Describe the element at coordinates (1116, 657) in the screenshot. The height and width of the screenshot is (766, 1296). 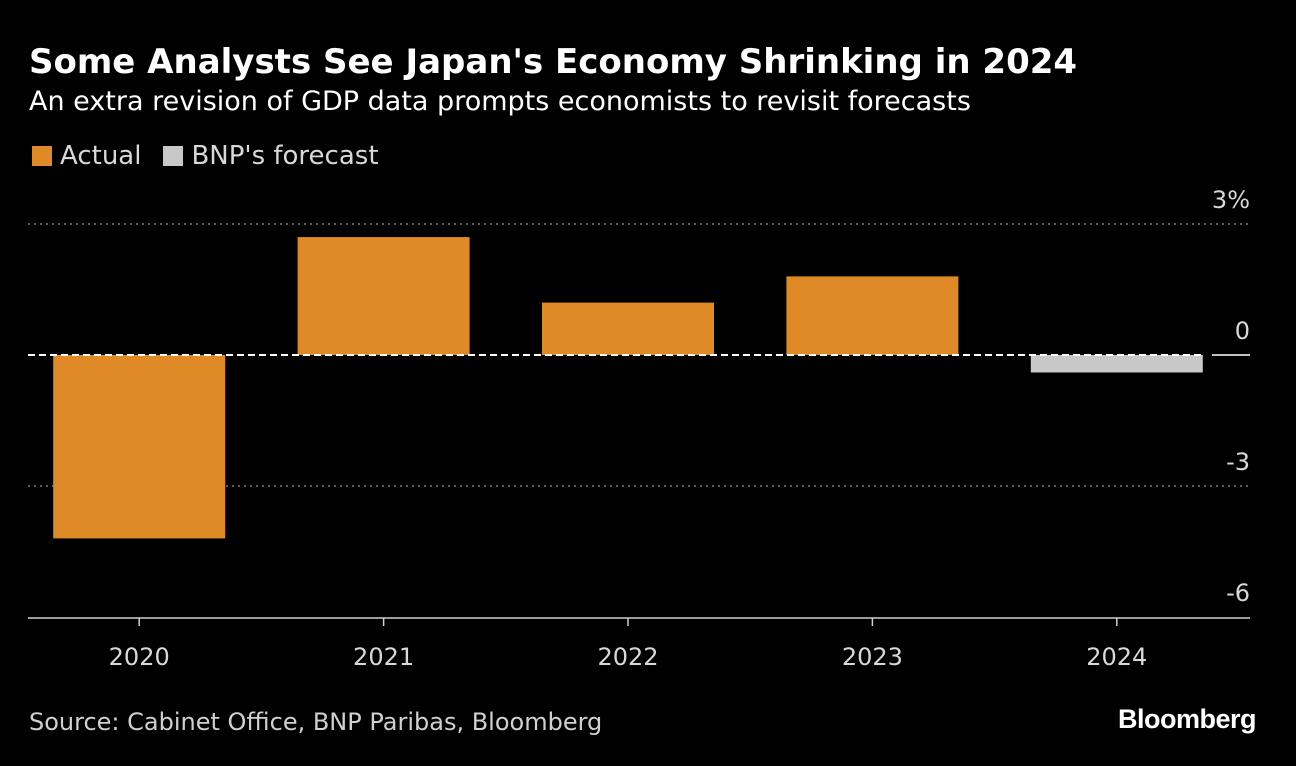
I see `x-tick-label-2024: 2024` at that location.